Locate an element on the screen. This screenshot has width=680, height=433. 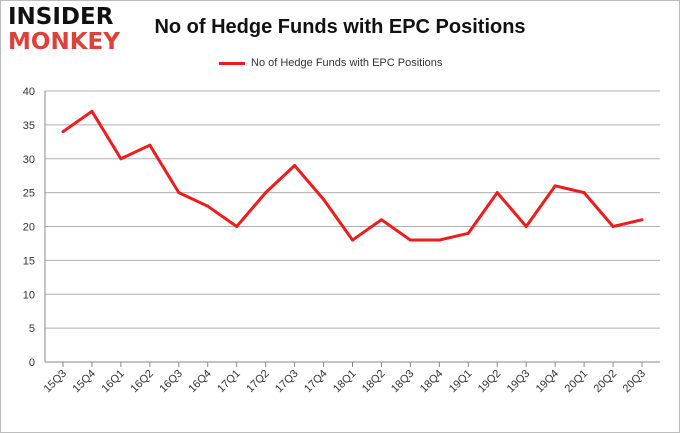
x-tick-label: 15Q4 is located at coordinates (85, 382).